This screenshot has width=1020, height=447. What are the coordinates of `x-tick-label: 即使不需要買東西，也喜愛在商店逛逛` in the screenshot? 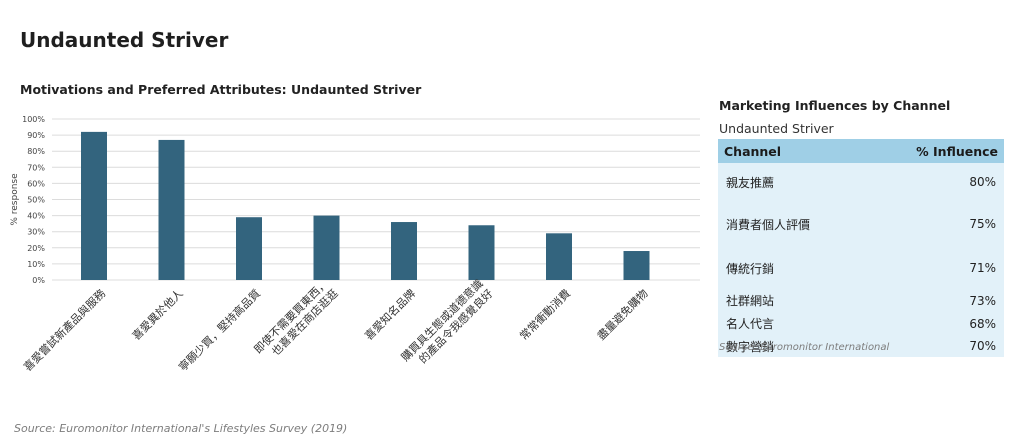 It's located at (296, 321).